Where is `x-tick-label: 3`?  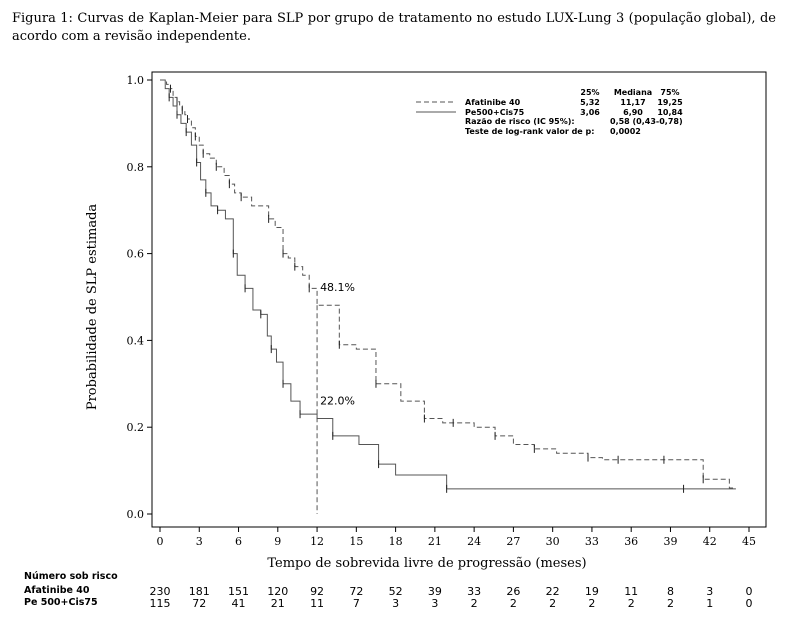
x-tick-label: 3 is located at coordinates (199, 541).